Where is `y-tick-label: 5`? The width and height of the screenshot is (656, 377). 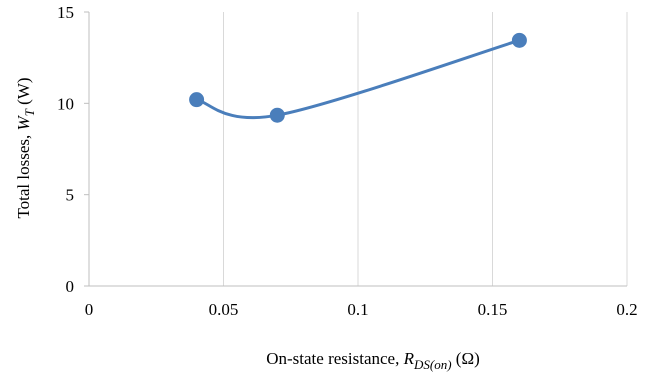
y-tick-label: 5 is located at coordinates (70, 195).